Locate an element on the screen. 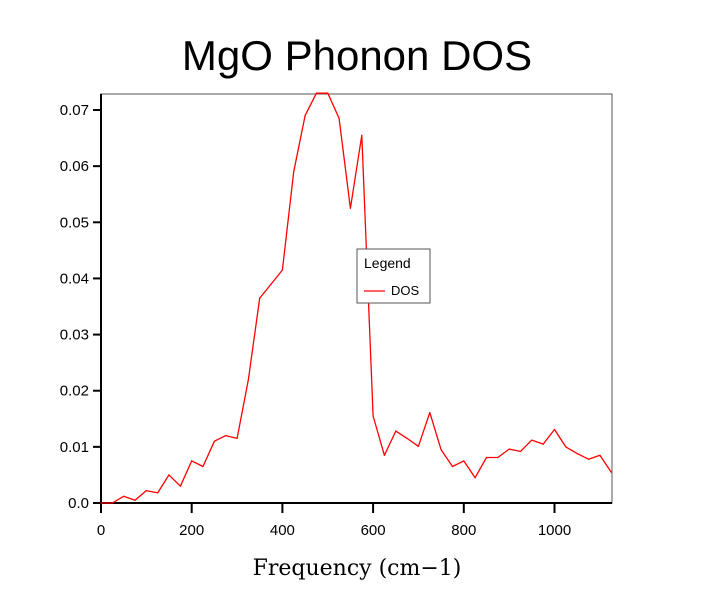  y-tick-label: 0.05 is located at coordinates (74, 222).